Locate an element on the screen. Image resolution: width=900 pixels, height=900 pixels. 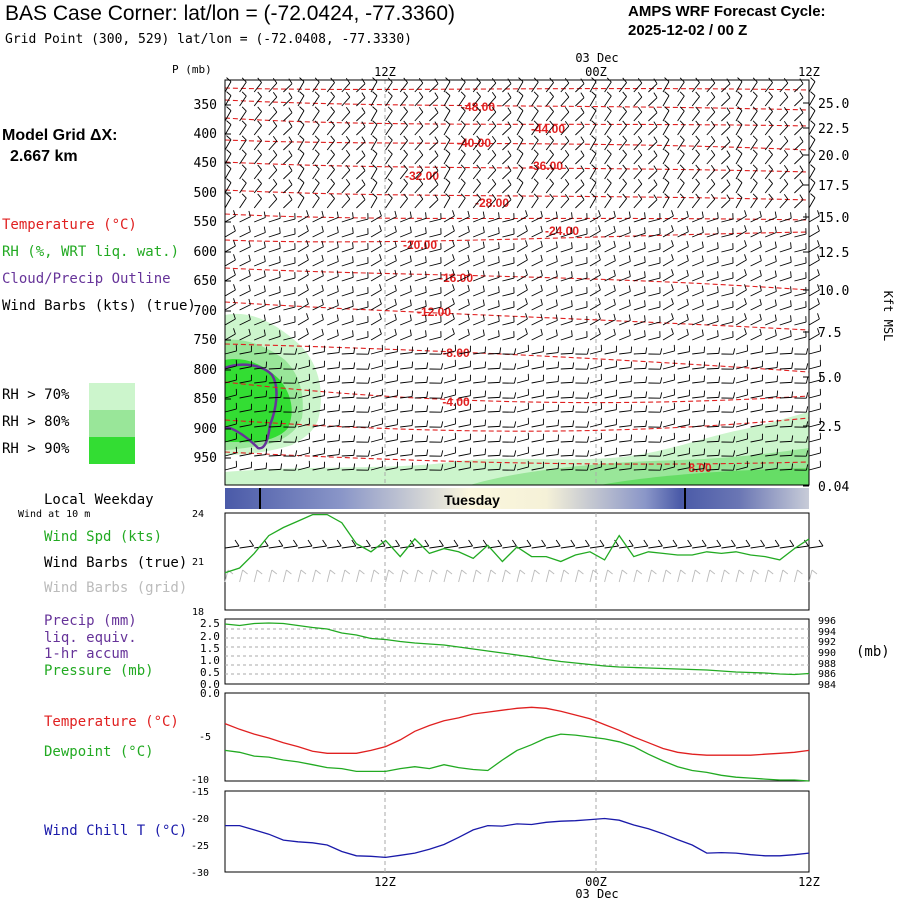
top-time-label: 12Z is located at coordinates (809, 72).